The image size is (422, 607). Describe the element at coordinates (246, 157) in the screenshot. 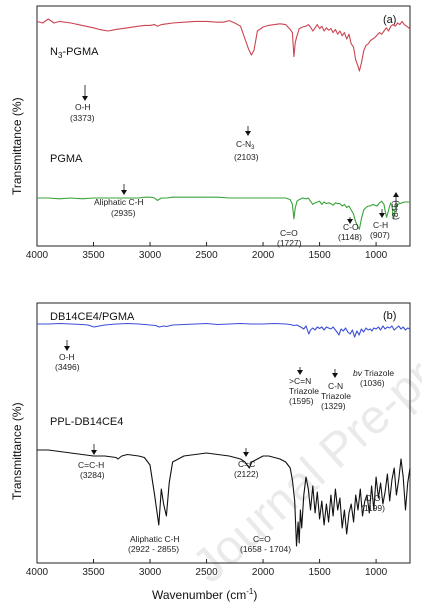

I see `svg-text: (2103)` at that location.